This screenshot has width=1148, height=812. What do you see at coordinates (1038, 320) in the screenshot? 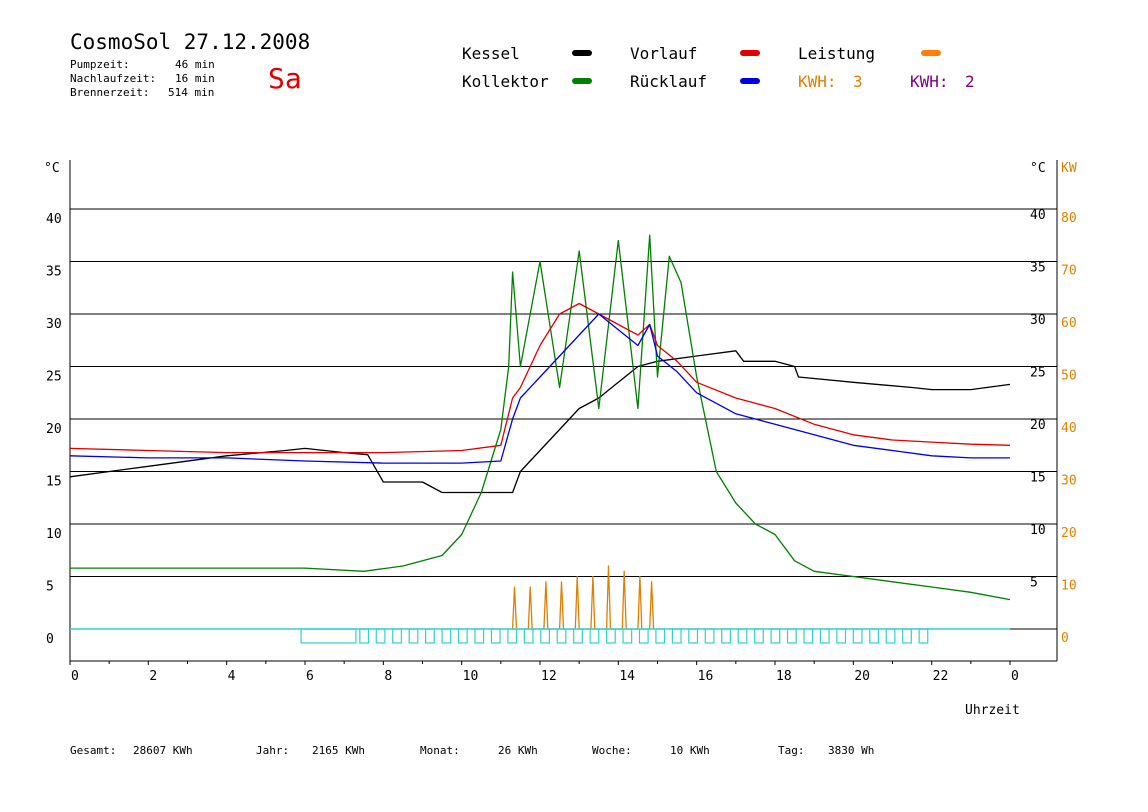
I see `y-tick-label-right: 30` at bounding box center [1038, 320].